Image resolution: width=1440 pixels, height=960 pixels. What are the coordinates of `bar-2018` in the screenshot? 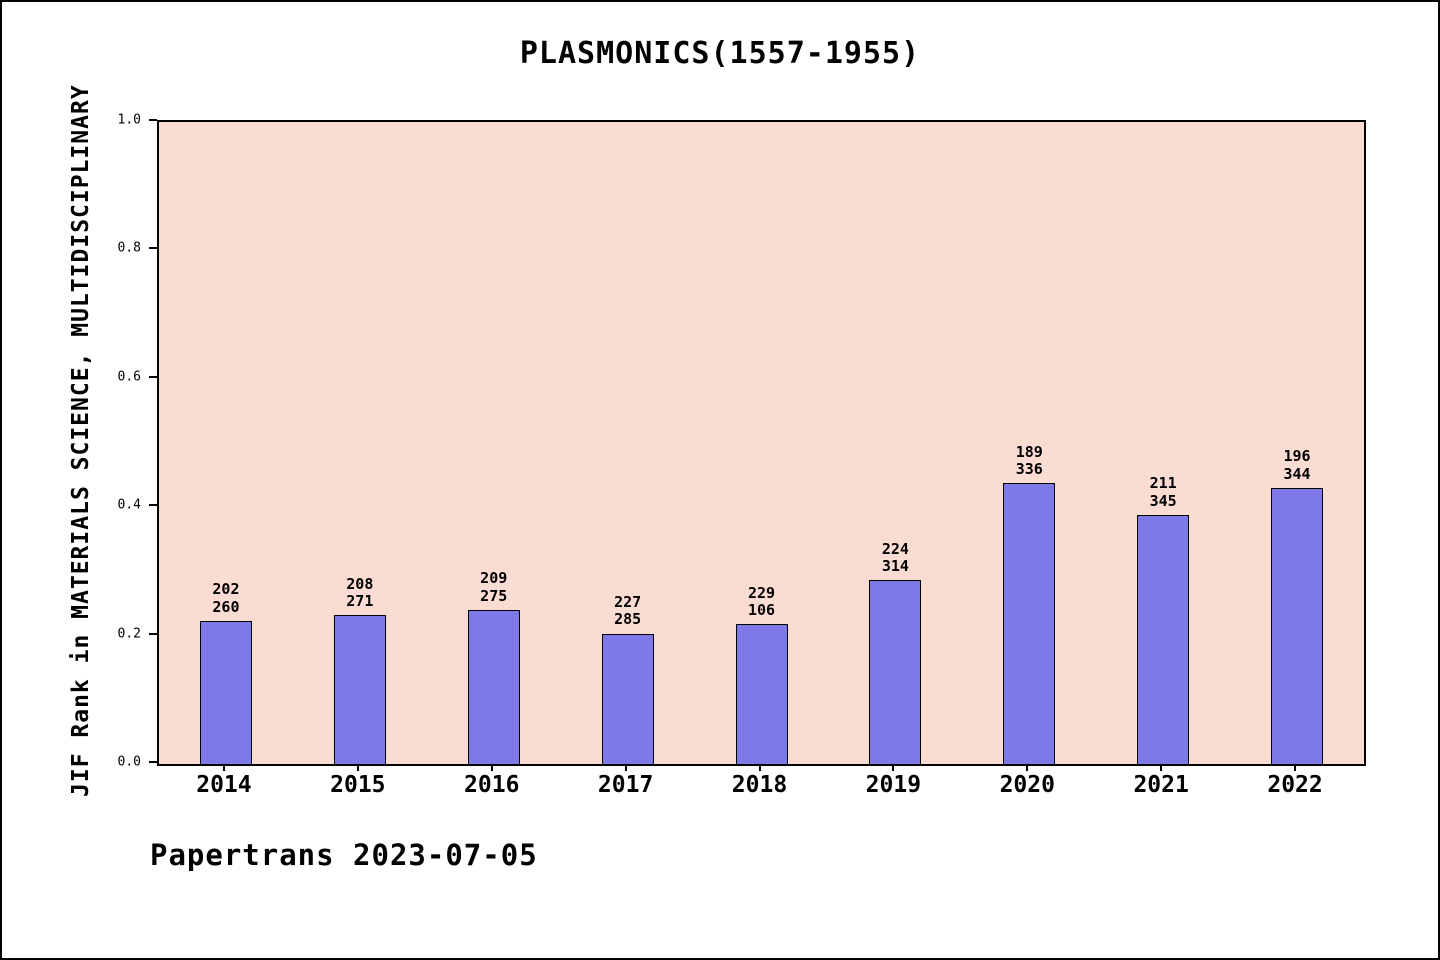 It's located at (761, 694).